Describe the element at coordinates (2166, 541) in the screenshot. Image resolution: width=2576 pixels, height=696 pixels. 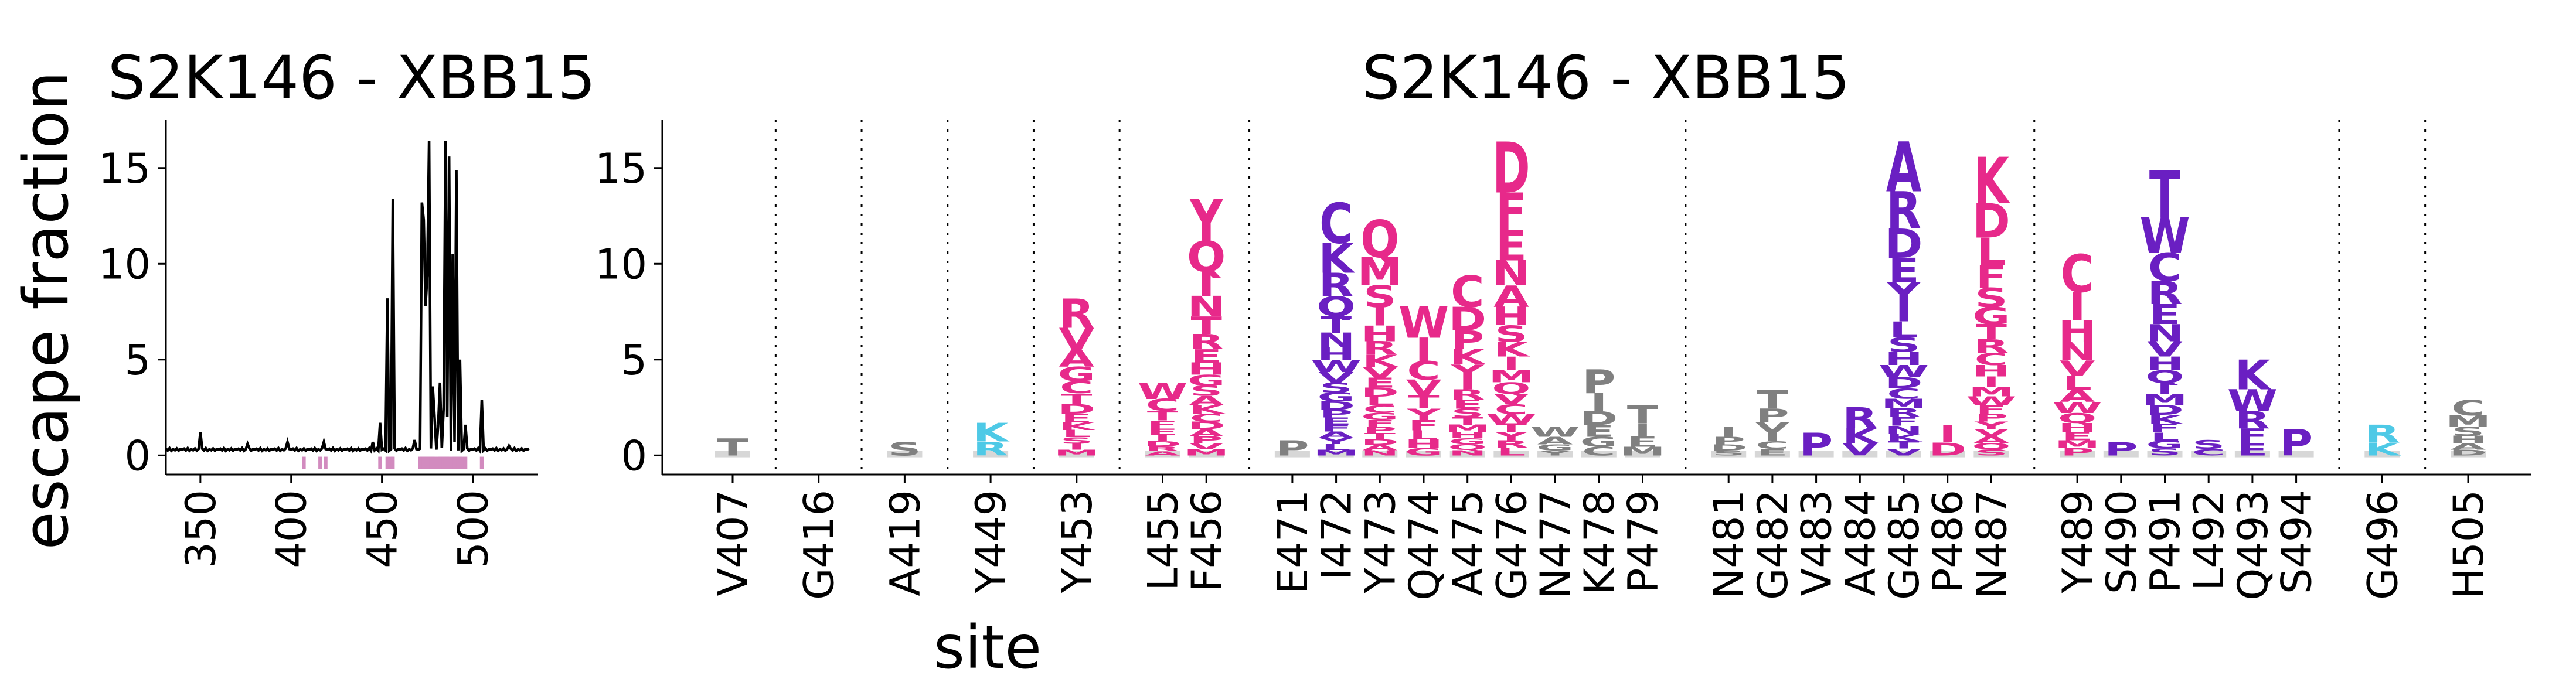
I see `x-tick-label: P491` at that location.